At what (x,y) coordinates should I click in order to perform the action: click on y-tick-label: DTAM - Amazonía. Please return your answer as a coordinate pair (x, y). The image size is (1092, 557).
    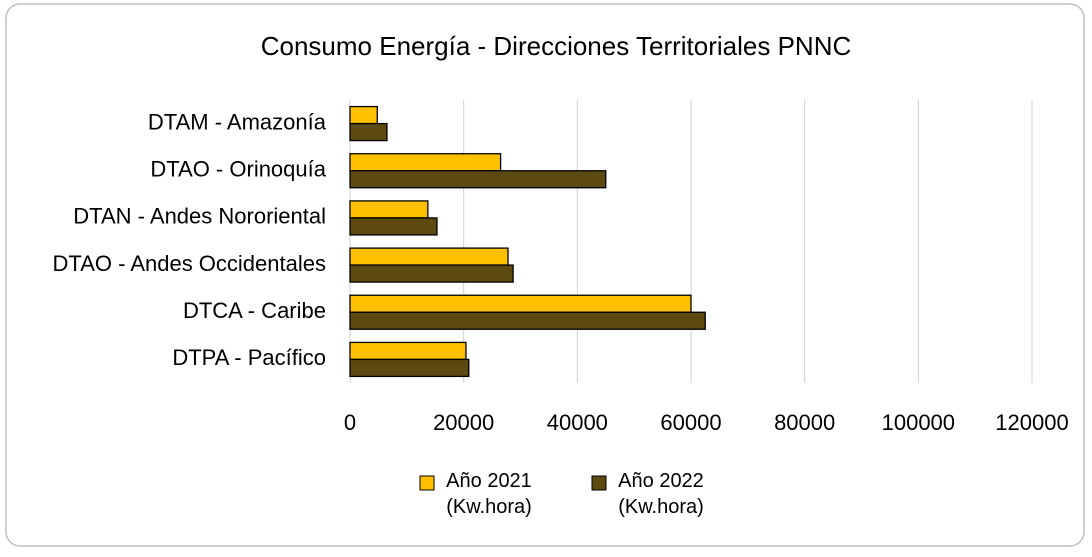
    Looking at the image, I should click on (237, 121).